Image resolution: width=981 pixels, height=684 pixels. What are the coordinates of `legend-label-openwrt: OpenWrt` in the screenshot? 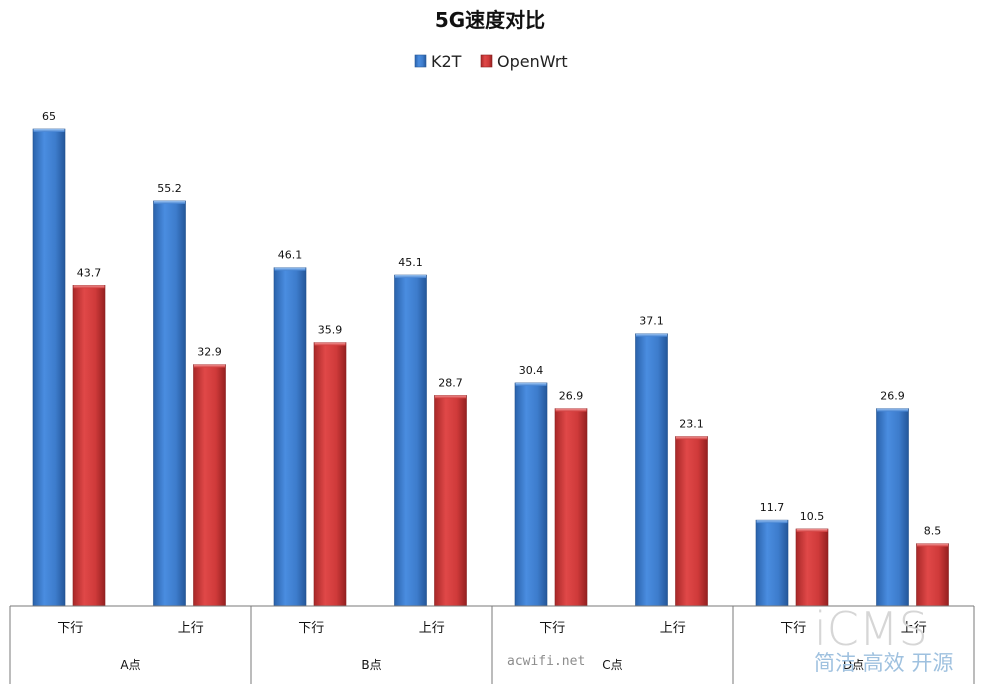 It's located at (532, 61).